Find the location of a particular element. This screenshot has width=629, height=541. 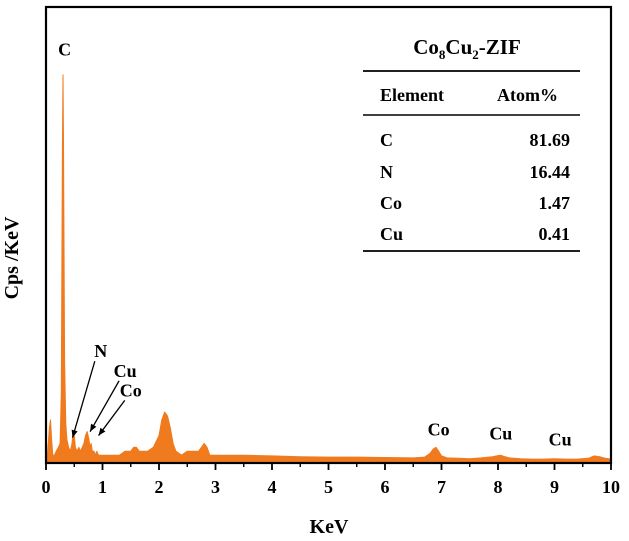

x-tick-label: 5 is located at coordinates (328, 487).